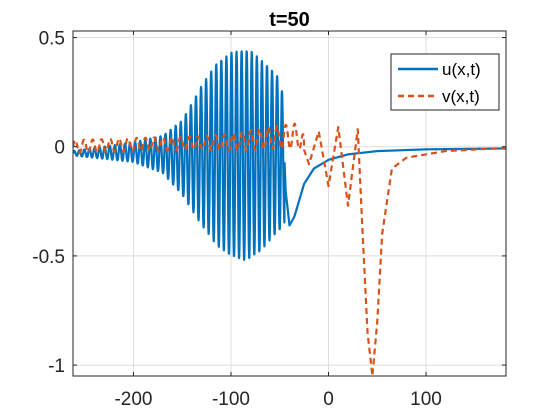  I want to click on legend-box, so click(445, 82).